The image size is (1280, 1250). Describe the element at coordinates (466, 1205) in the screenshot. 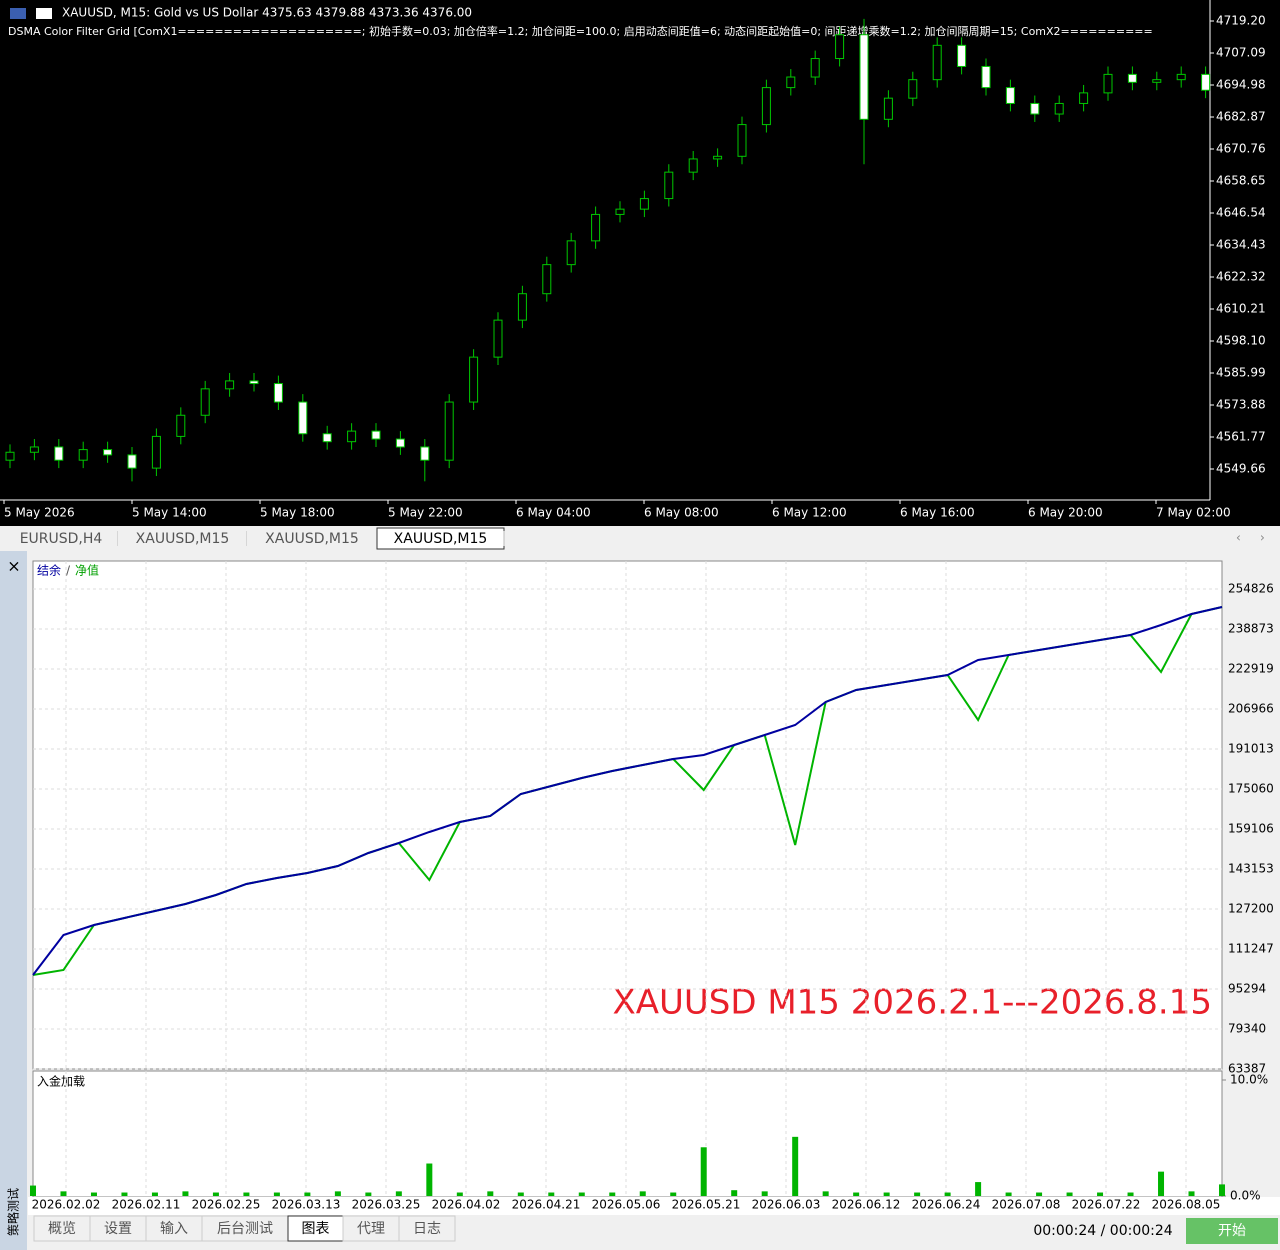

I see `date-label: 2026.04.02` at that location.